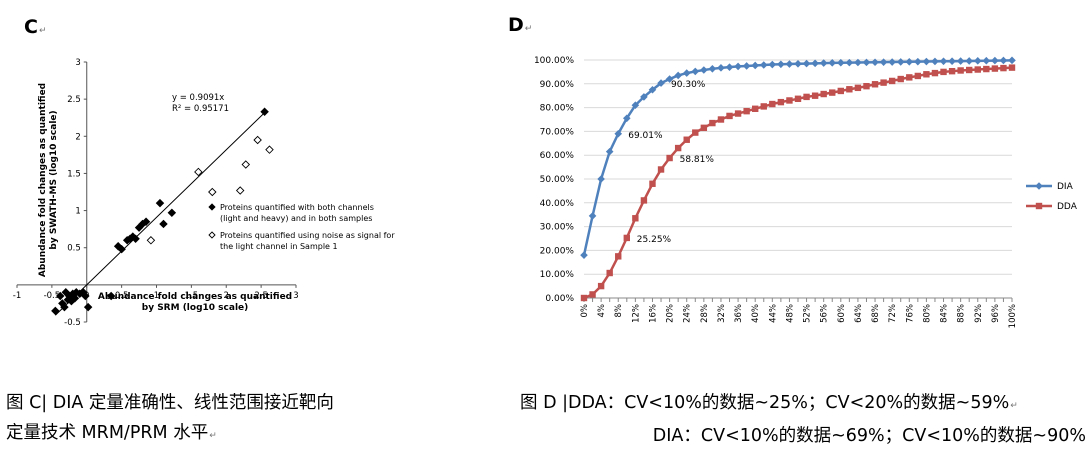  I want to click on x-tick-label: 76%, so click(910, 313).